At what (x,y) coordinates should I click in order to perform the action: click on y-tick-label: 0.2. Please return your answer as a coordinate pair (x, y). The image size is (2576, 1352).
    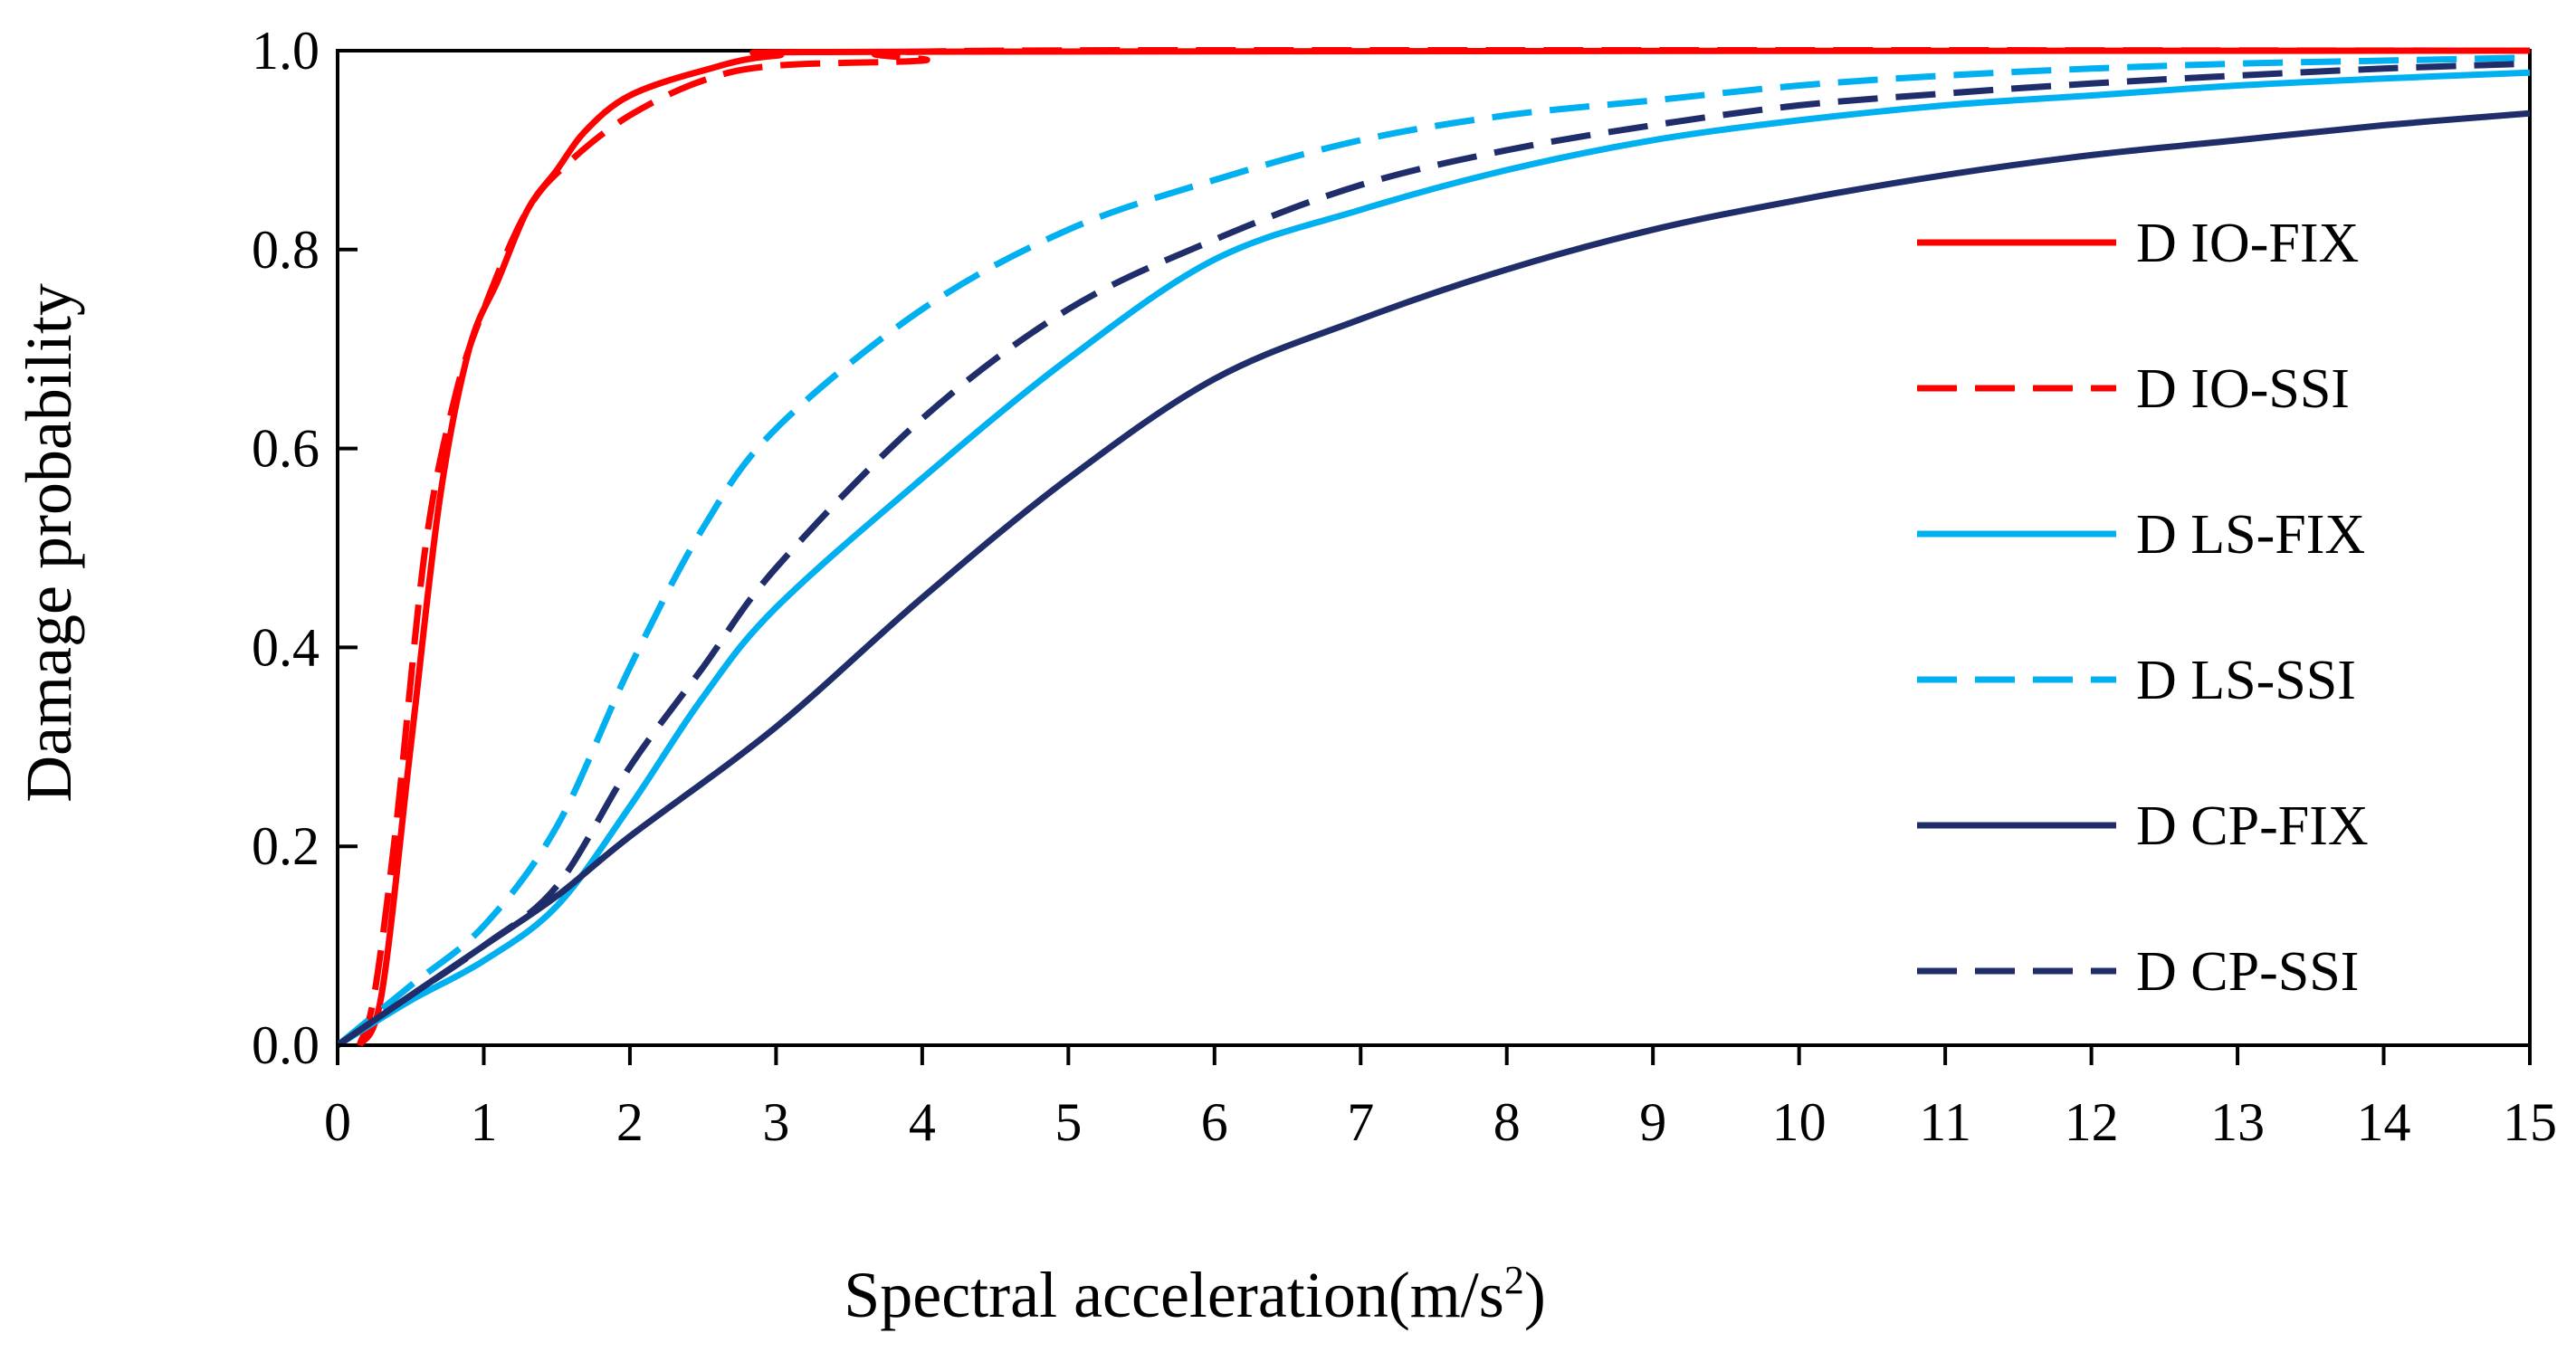
    Looking at the image, I should click on (286, 846).